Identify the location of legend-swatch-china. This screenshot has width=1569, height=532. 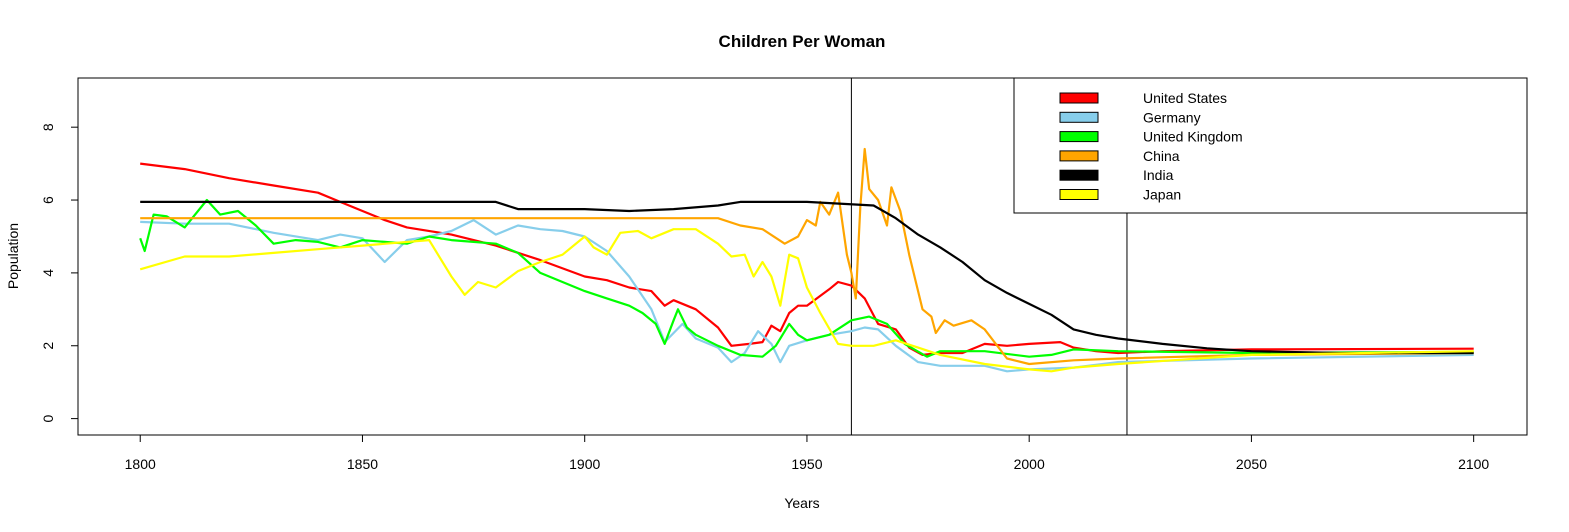
(1079, 156).